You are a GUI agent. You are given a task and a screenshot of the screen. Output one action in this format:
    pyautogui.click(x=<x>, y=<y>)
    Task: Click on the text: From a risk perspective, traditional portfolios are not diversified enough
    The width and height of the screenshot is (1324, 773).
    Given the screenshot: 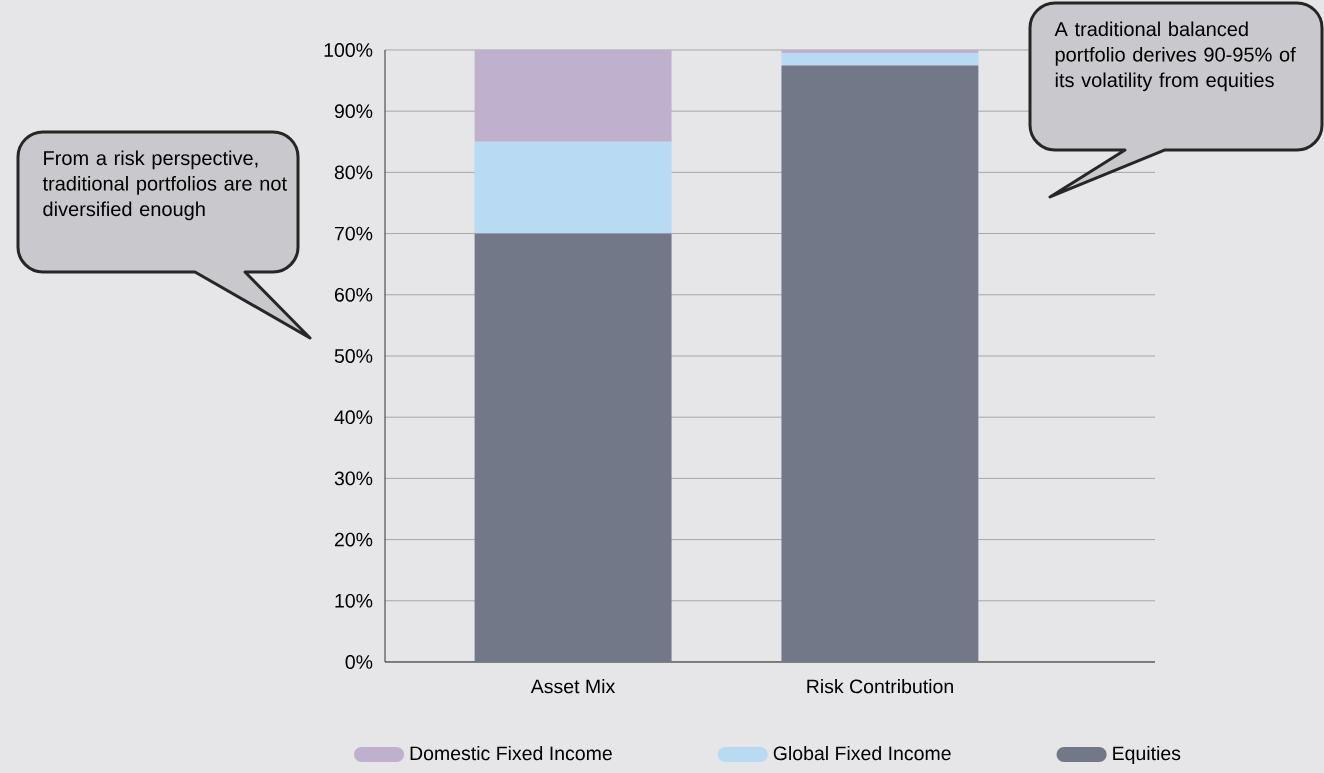 What is the action you would take?
    pyautogui.click(x=164, y=185)
    